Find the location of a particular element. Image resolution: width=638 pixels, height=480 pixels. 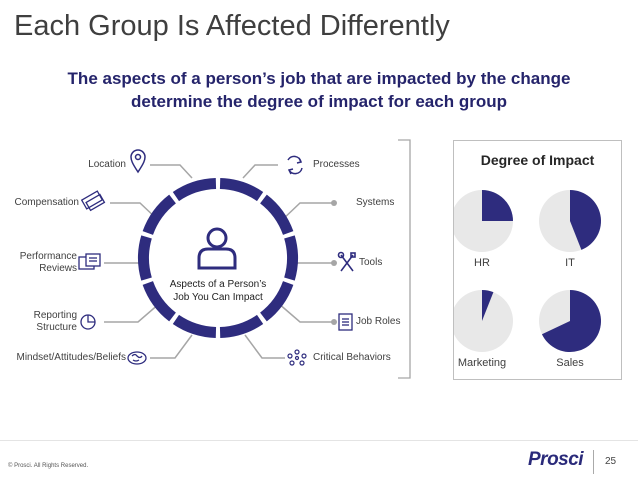

pie-label-marketing: Marketing is located at coordinates (482, 363).